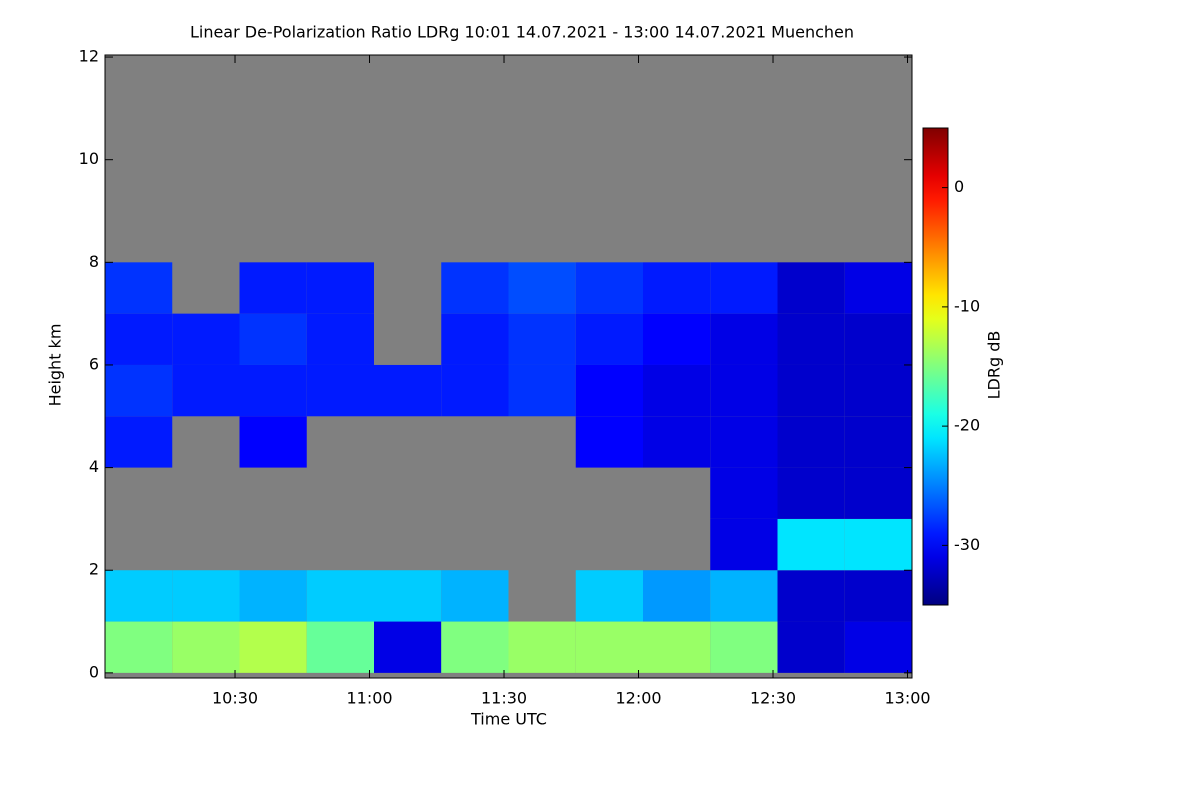 Image resolution: width=1200 pixels, height=804 pixels. What do you see at coordinates (967, 425) in the screenshot?
I see `colorbar-tick-label: -20` at bounding box center [967, 425].